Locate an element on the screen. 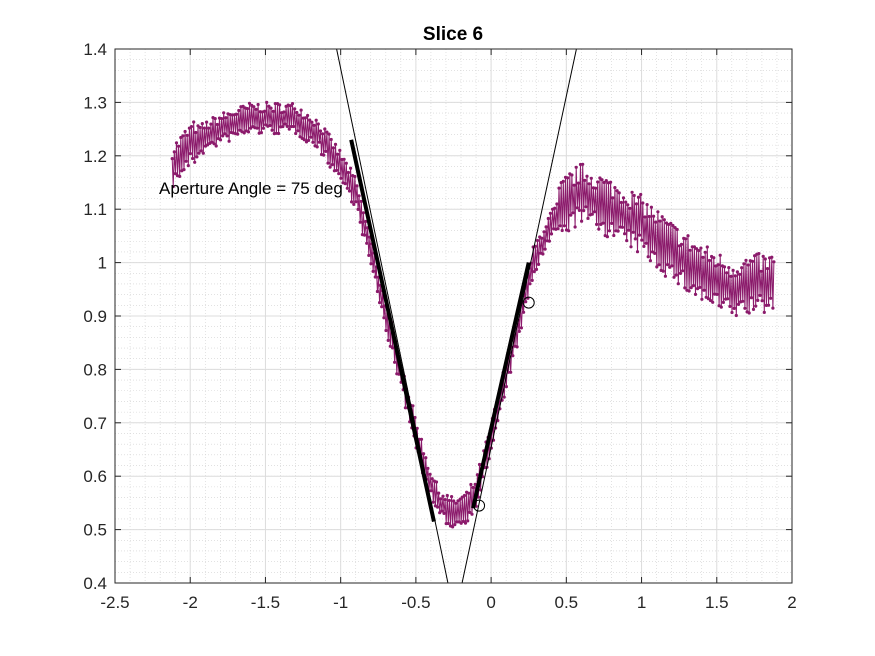 This screenshot has height=656, width=875. y-tick-label: 0.5 is located at coordinates (95, 530).